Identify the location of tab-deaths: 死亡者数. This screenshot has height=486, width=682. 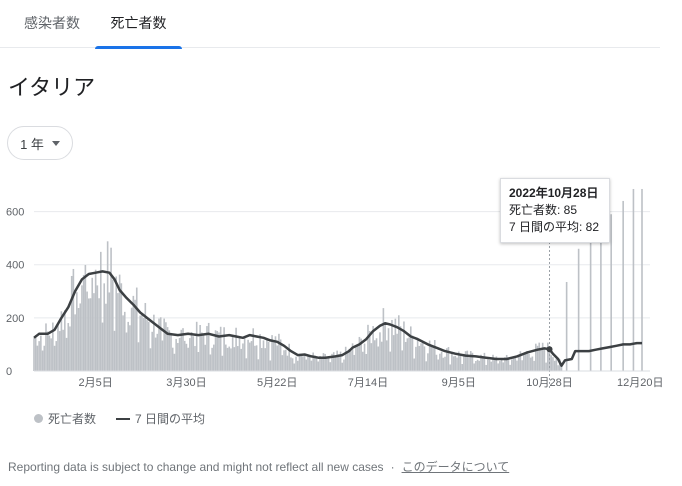
(138, 24).